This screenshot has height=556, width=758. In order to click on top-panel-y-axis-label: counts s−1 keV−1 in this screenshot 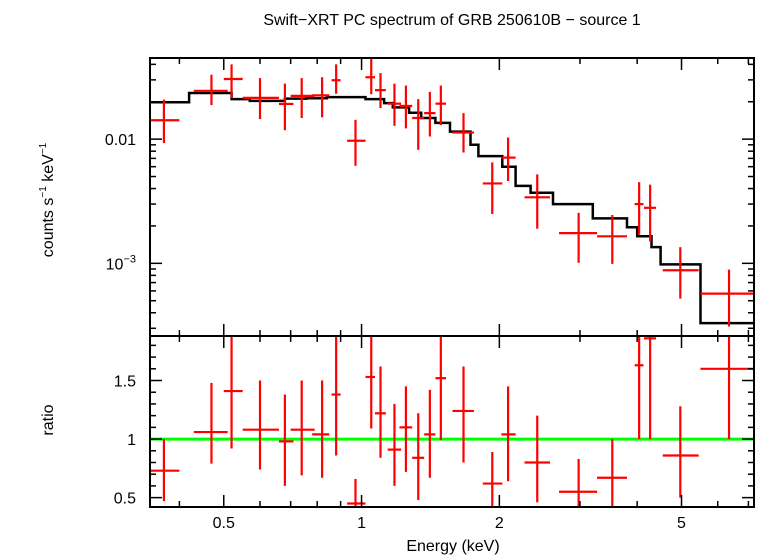, I will do `click(47, 199)`.